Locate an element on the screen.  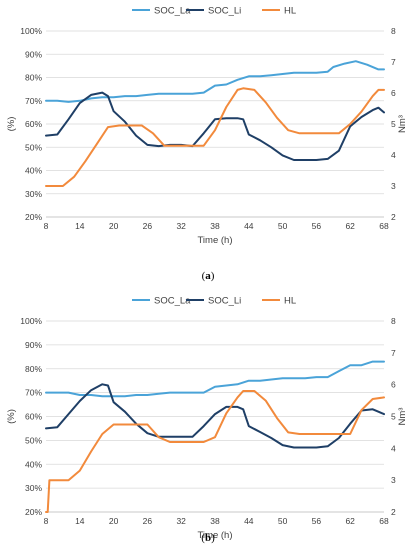
series-line-hl is located at coordinates (215, 137).